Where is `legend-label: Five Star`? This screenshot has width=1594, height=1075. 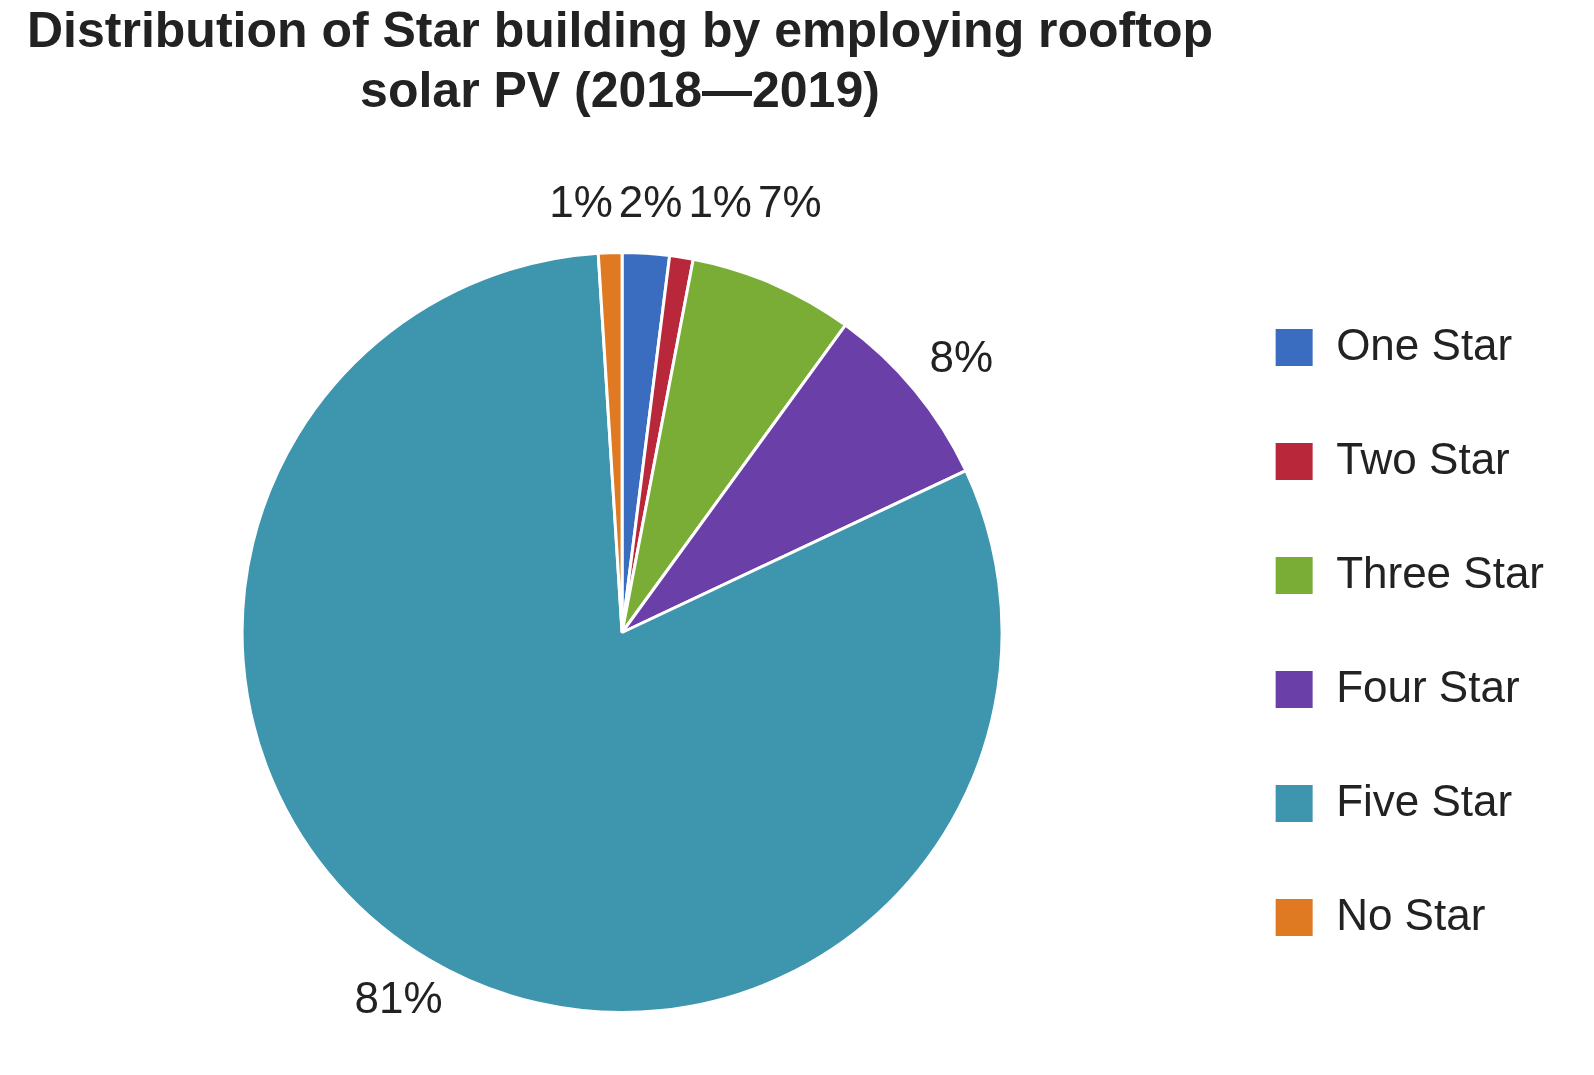
legend-label: Five Star is located at coordinates (1424, 800).